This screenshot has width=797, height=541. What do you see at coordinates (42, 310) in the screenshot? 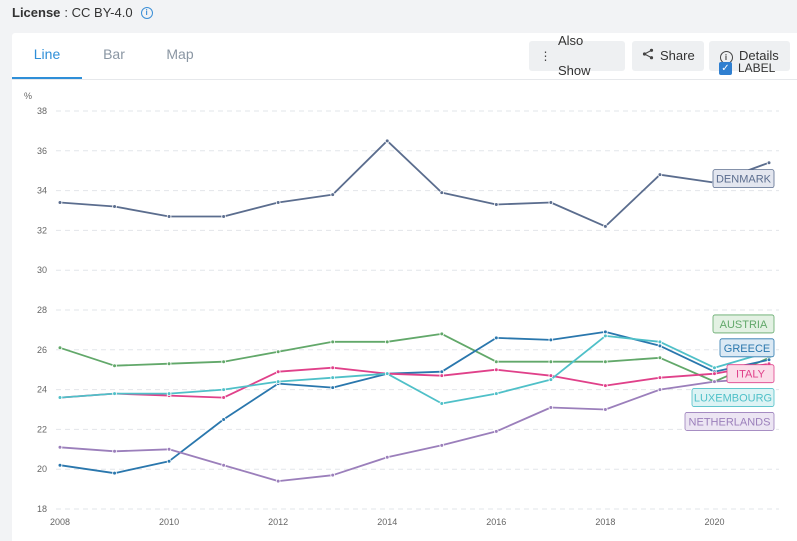
I see `y-tick-label: 28` at bounding box center [42, 310].